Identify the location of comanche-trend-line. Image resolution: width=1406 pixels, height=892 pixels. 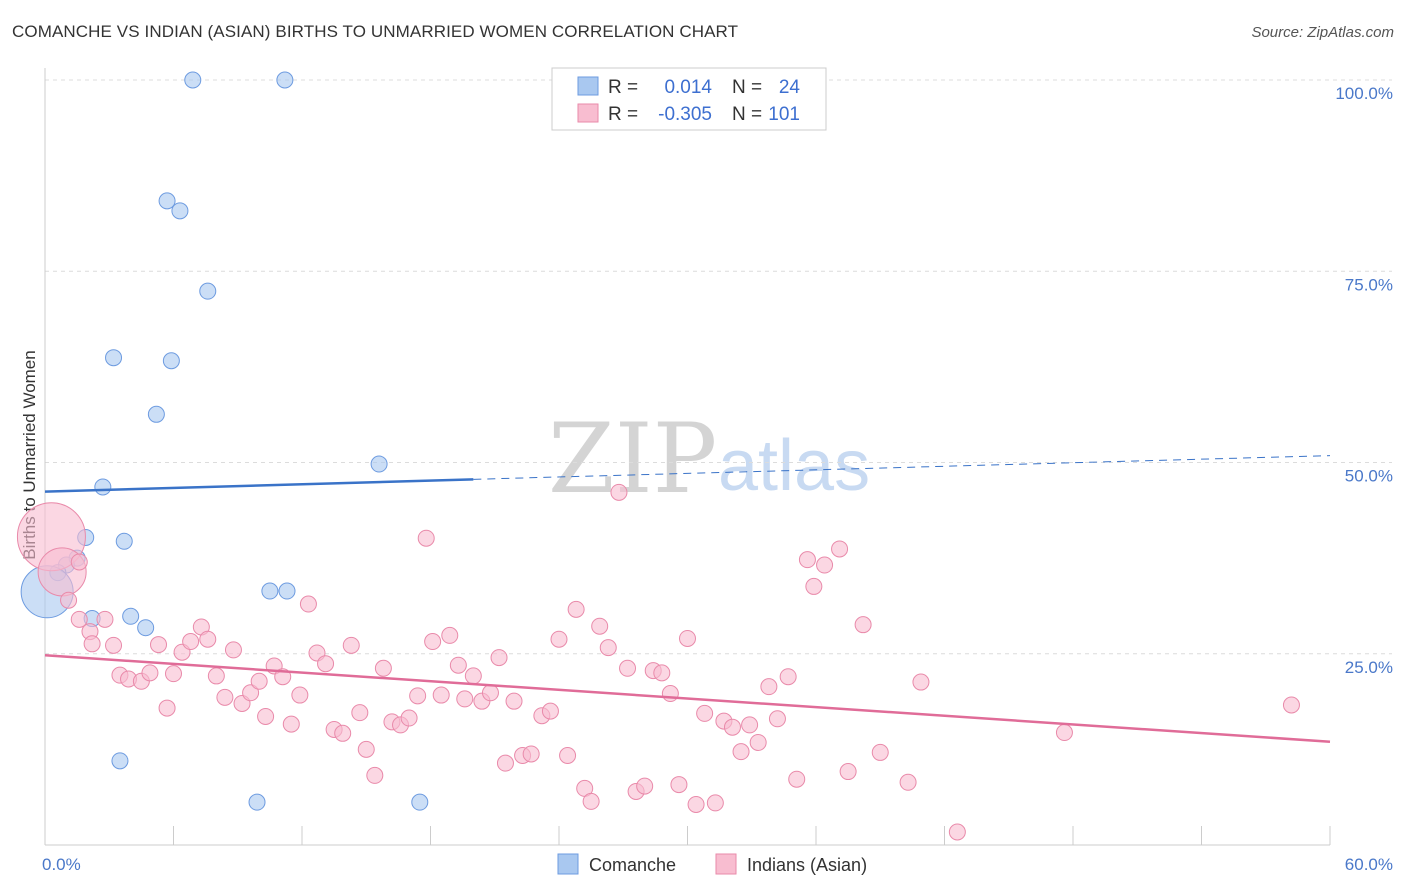
(259, 485).